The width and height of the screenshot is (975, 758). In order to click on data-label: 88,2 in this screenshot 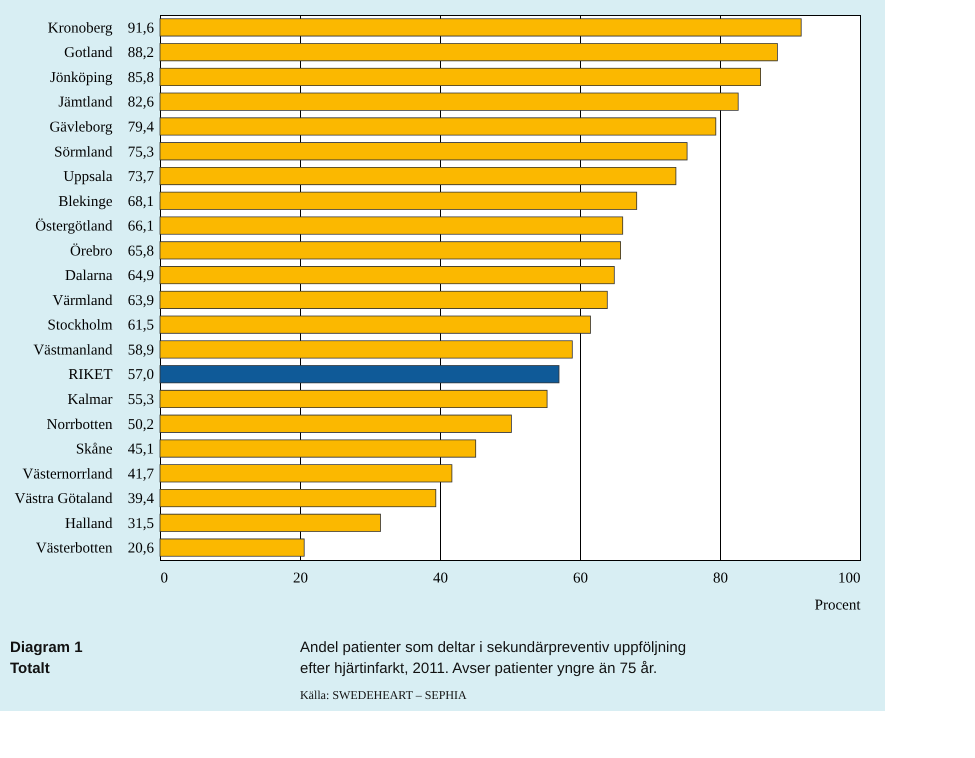, I will do `click(141, 53)`.